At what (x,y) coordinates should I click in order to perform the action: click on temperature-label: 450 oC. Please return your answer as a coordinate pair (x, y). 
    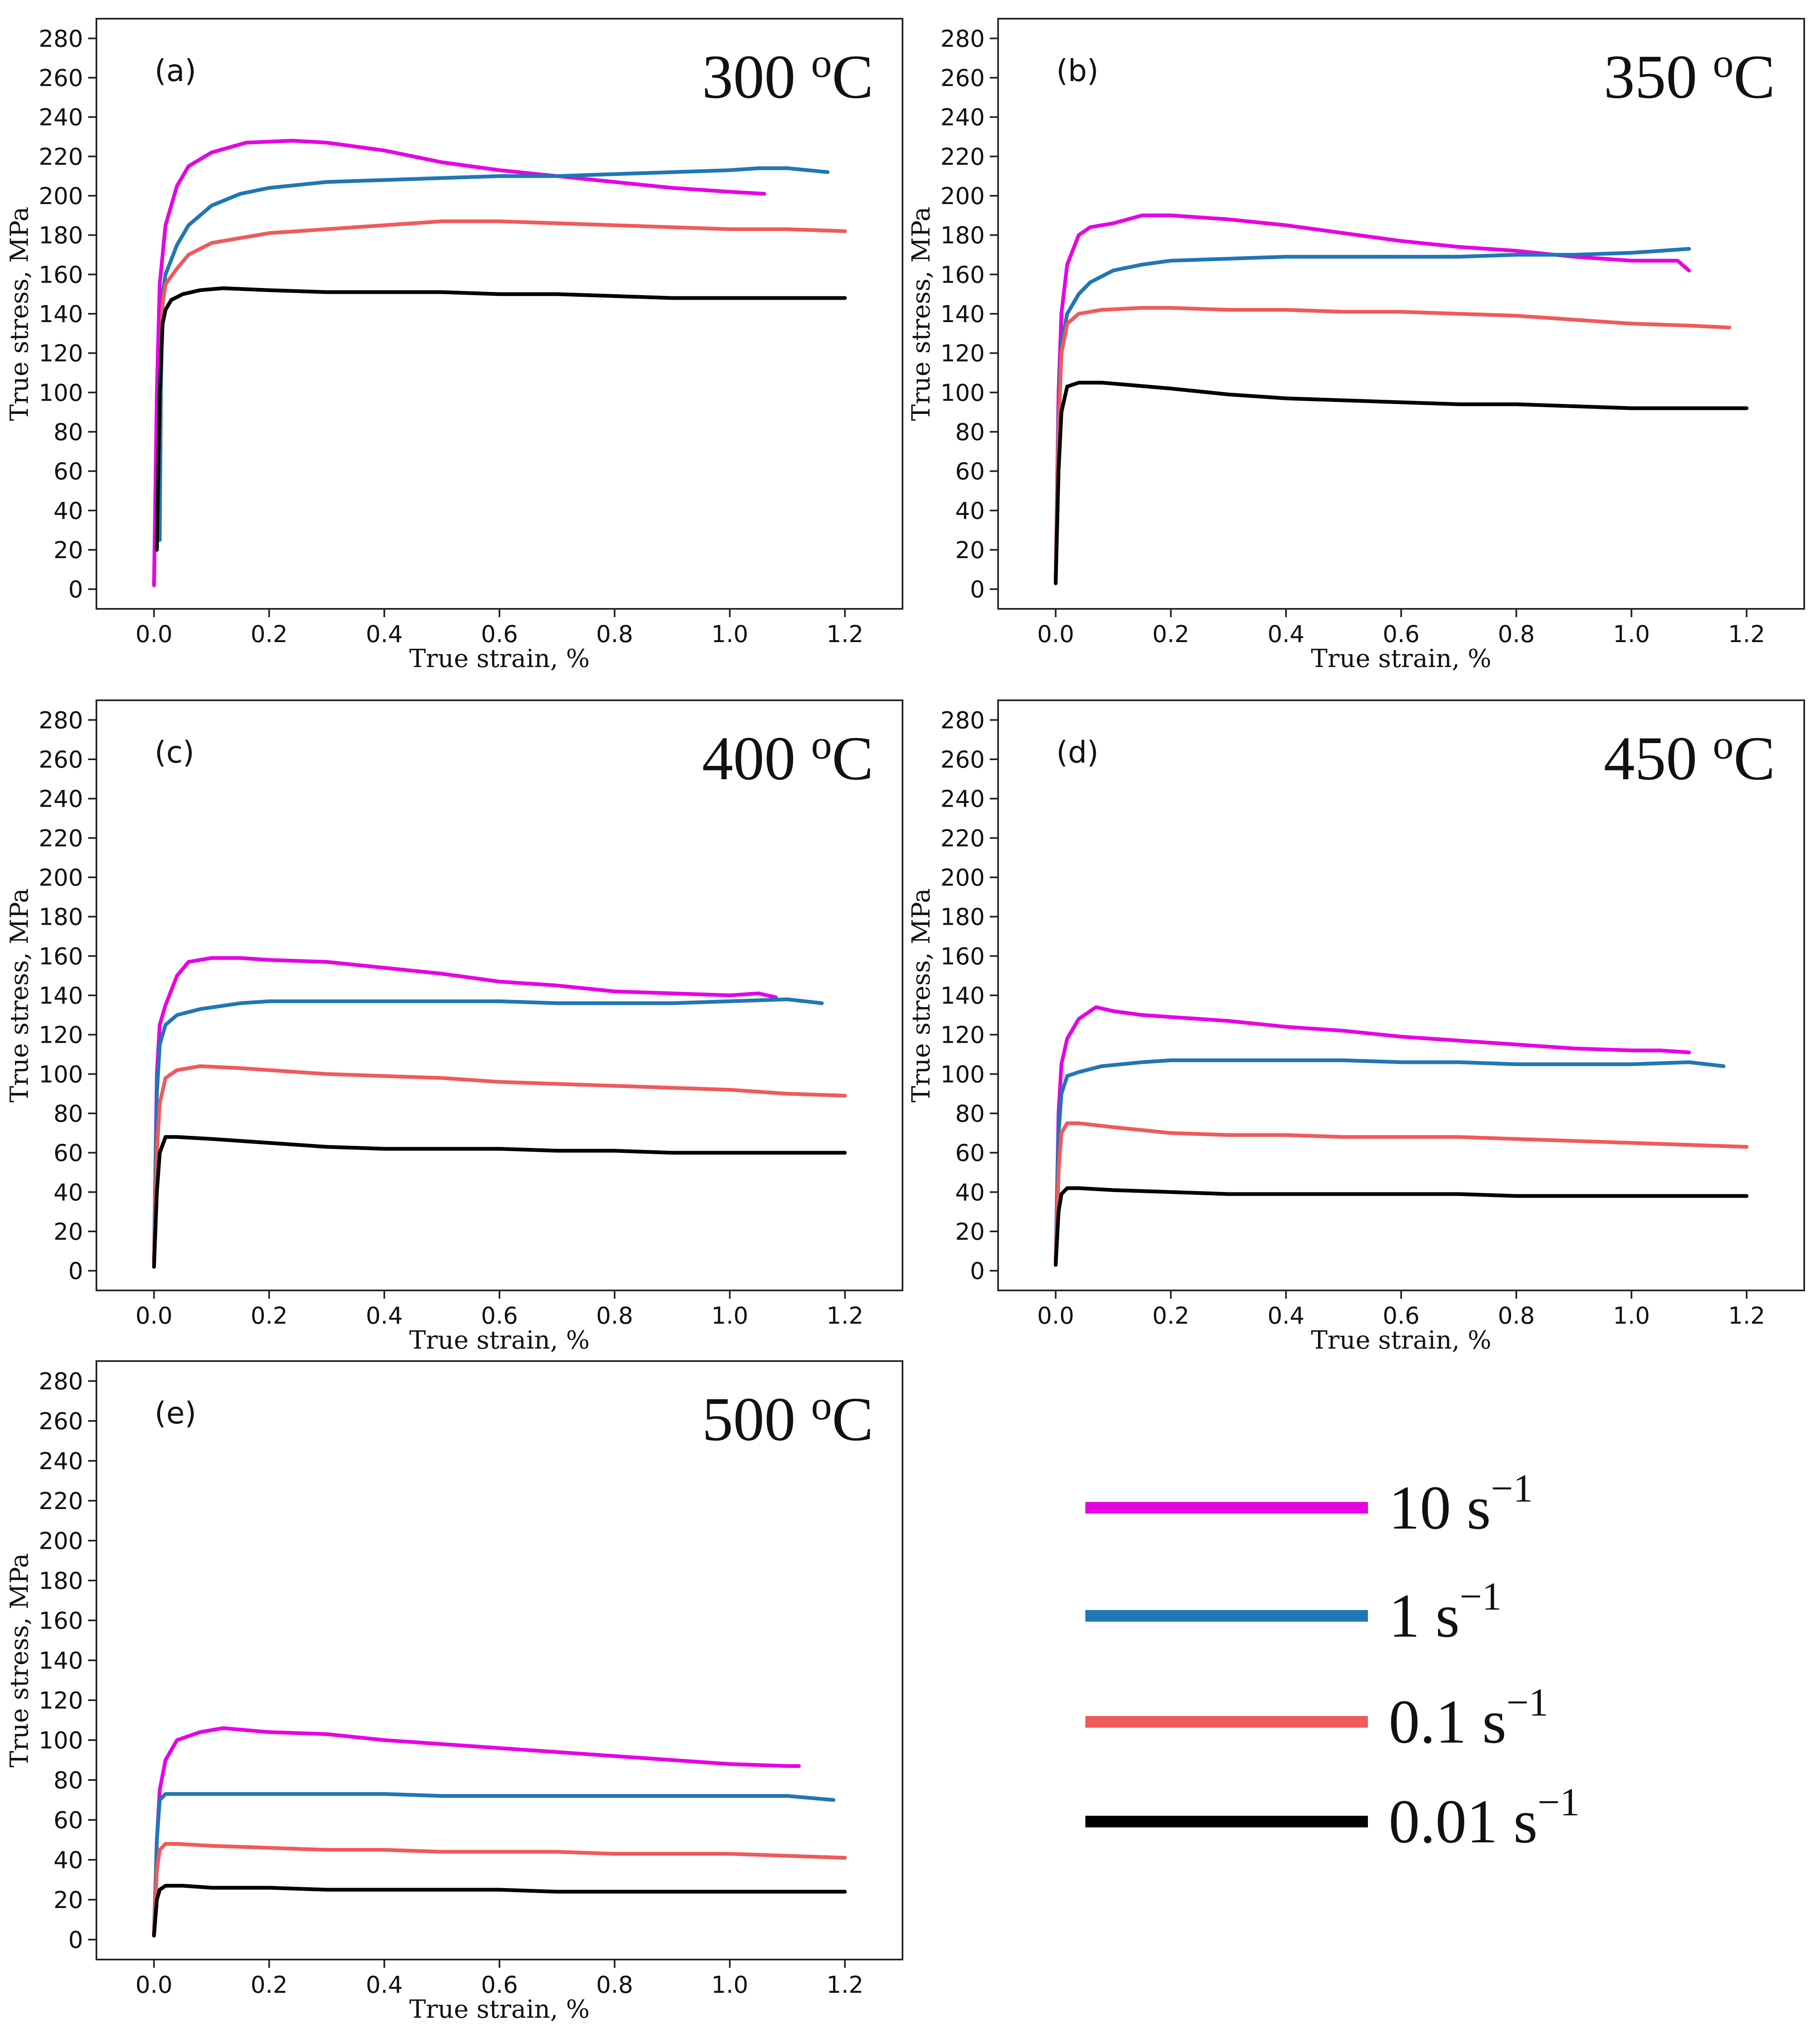
    Looking at the image, I should click on (1689, 757).